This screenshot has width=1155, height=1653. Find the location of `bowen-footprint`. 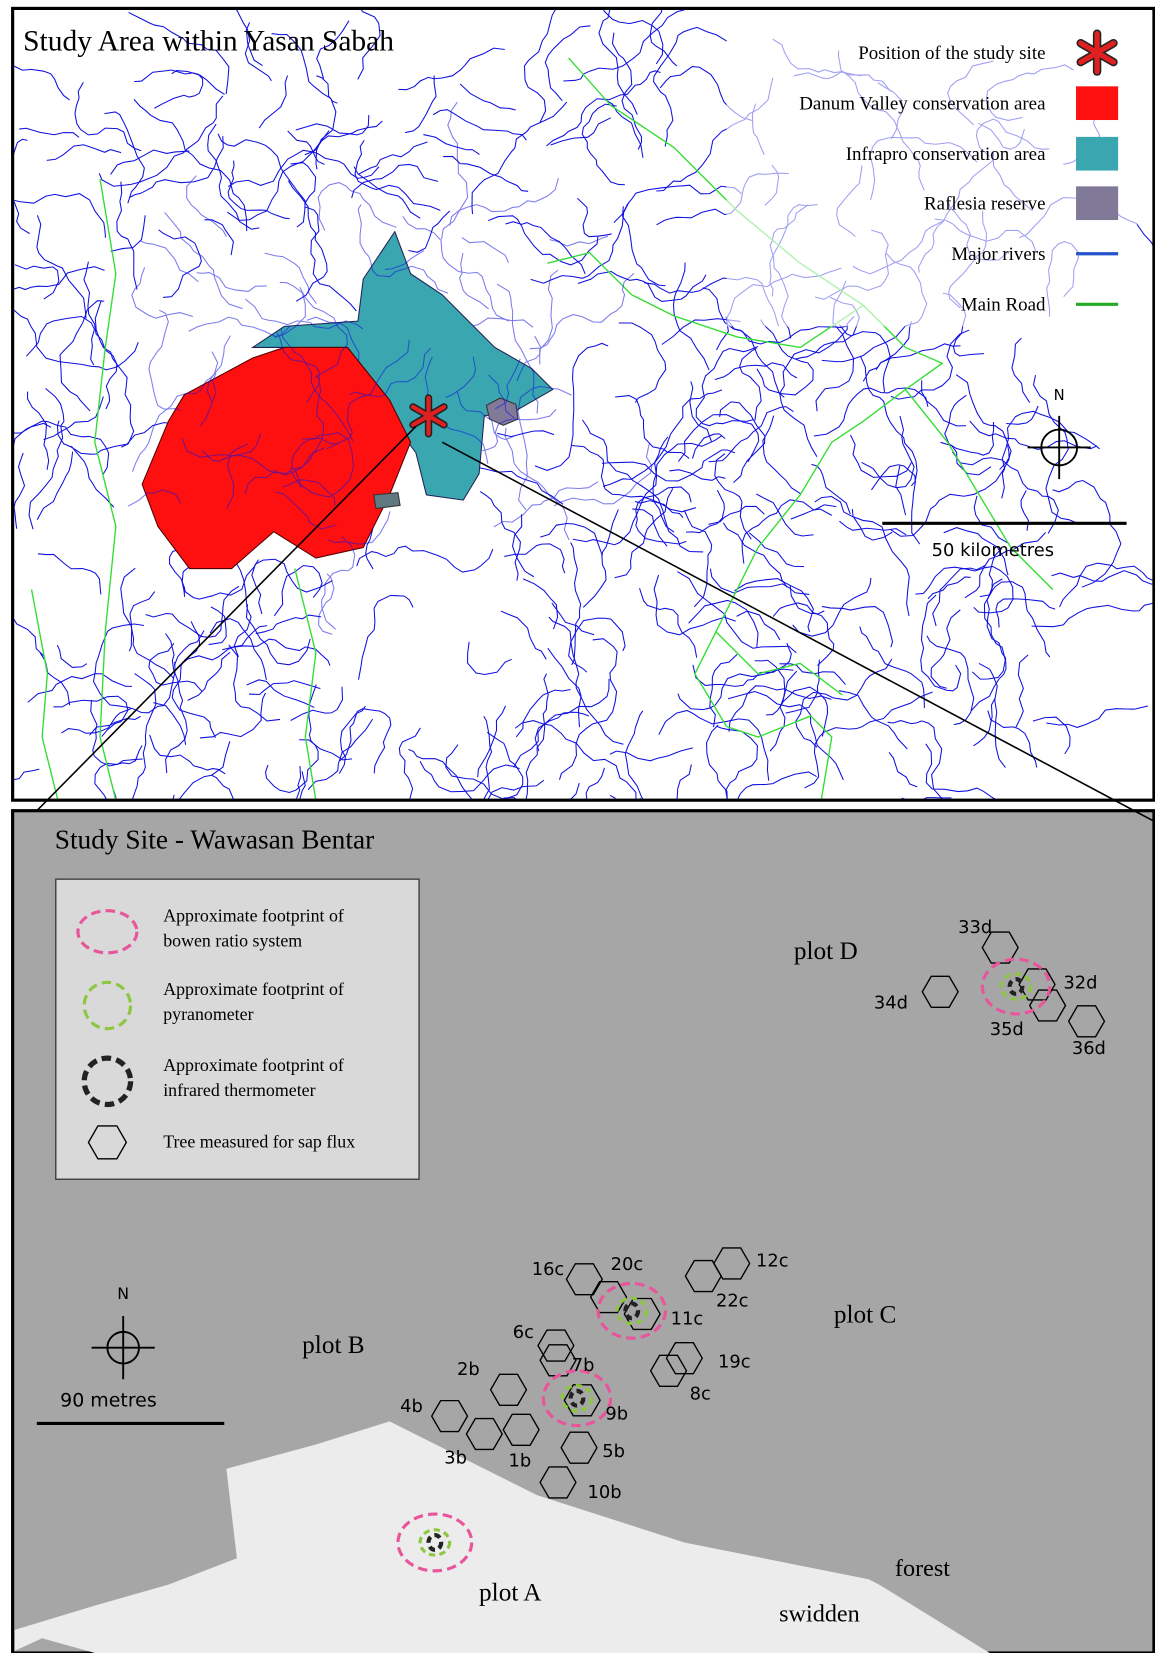

bowen-footprint is located at coordinates (577, 1398).